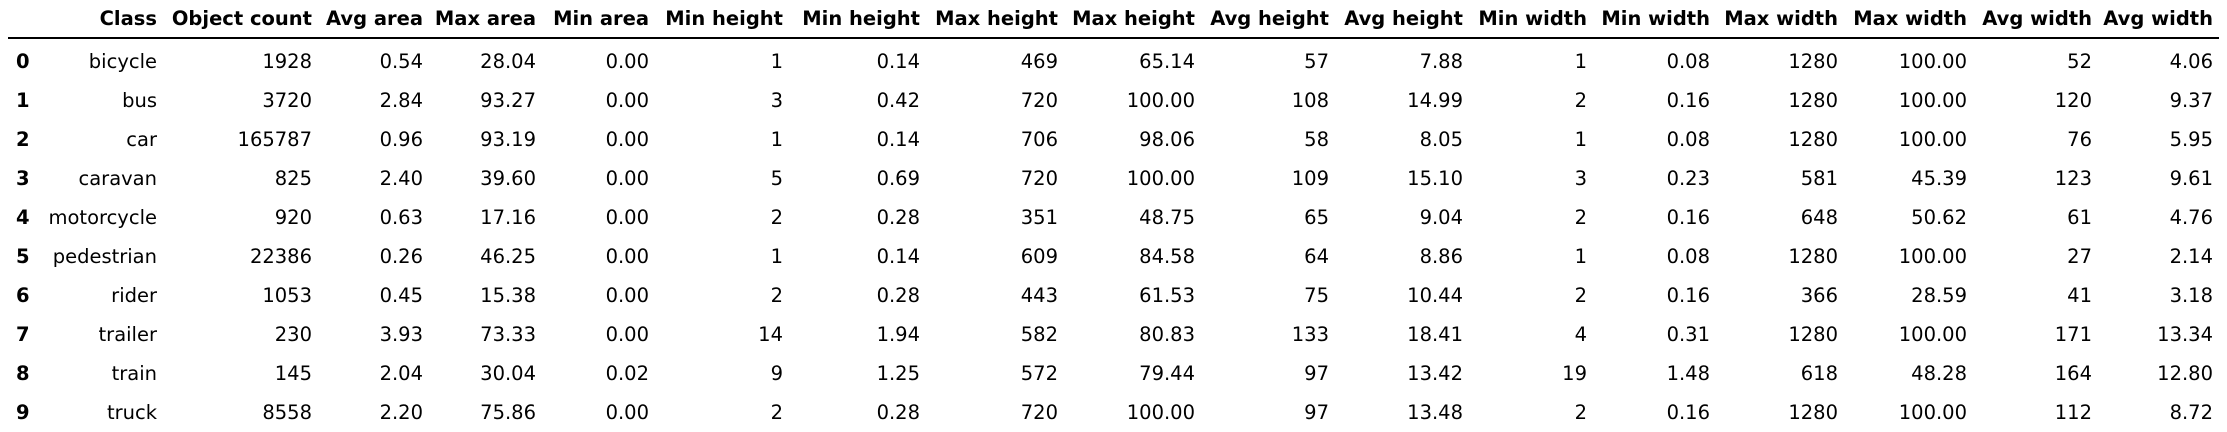 This screenshot has height=432, width=2227. Describe the element at coordinates (1435, 412) in the screenshot. I see `table-cell: 13.48` at that location.